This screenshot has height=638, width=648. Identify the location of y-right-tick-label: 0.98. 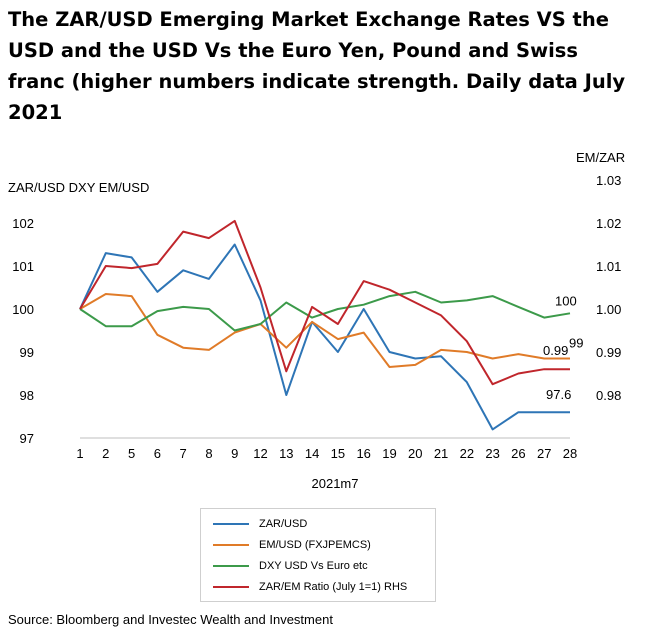
(608, 395).